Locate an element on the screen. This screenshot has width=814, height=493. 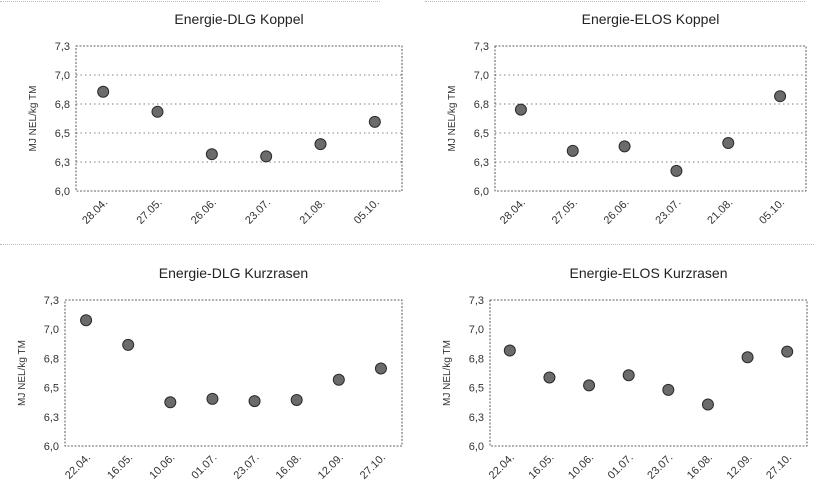
chart-title: Energie-ELOS Koppel is located at coordinates (651, 19).